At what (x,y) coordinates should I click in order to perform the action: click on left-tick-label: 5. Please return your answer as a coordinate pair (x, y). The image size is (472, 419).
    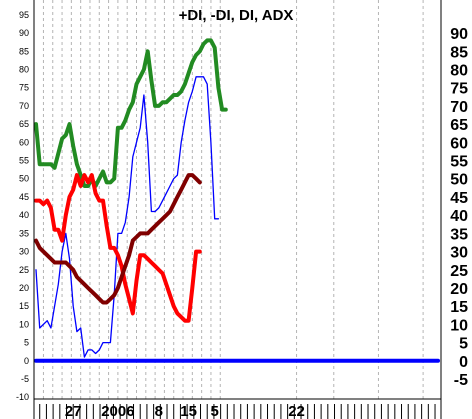
    Looking at the image, I should click on (26, 343).